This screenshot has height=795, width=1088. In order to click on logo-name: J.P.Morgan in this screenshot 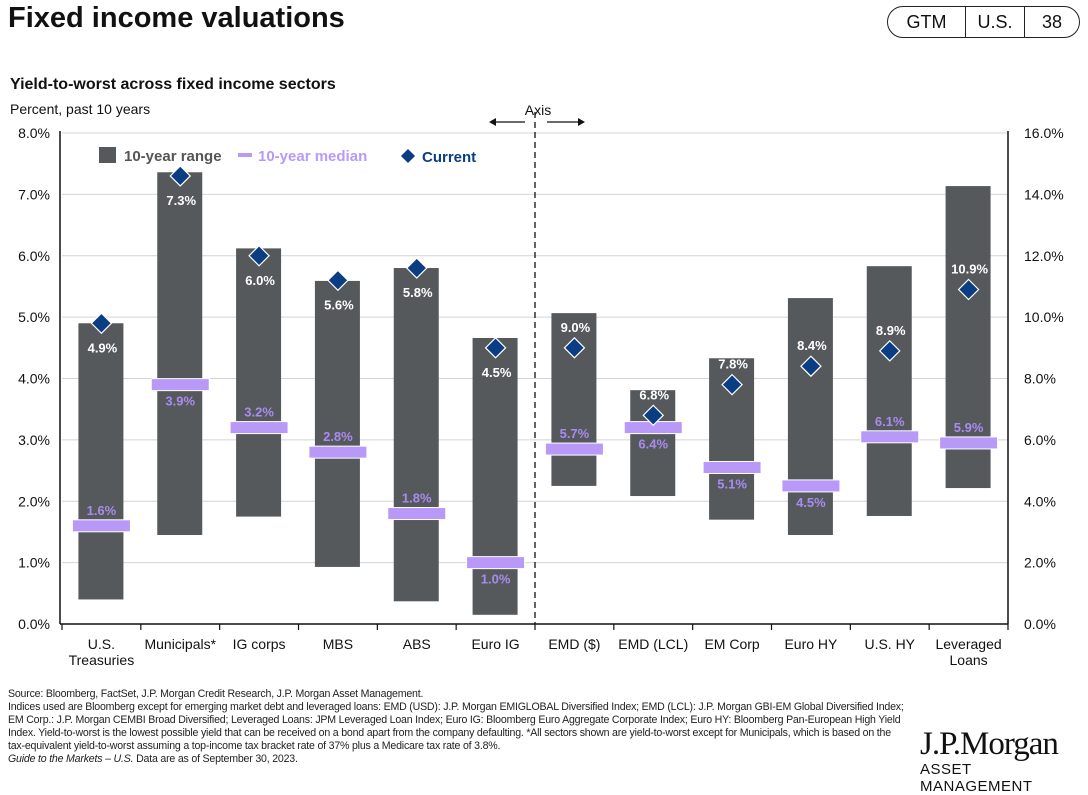, I will do `click(989, 744)`.